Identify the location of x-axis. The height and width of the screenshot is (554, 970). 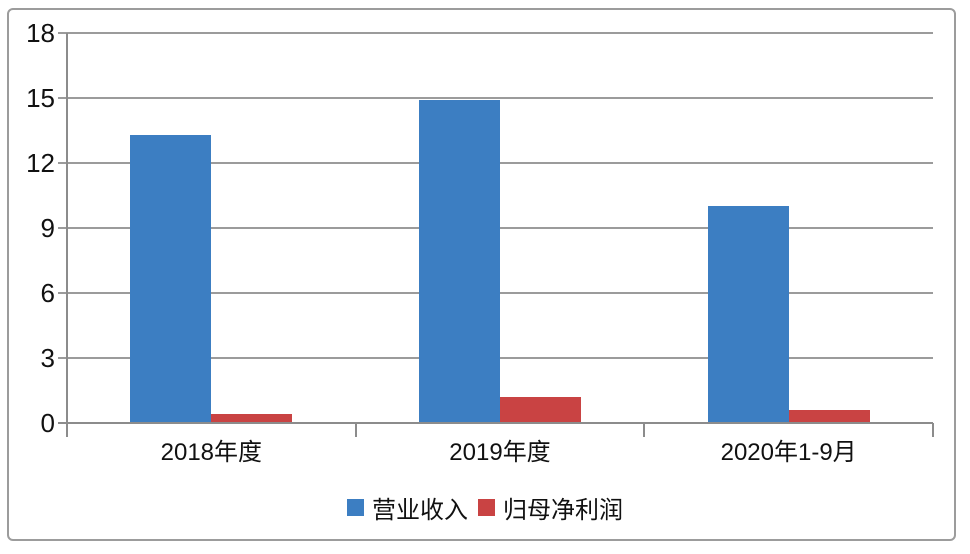
(495, 423).